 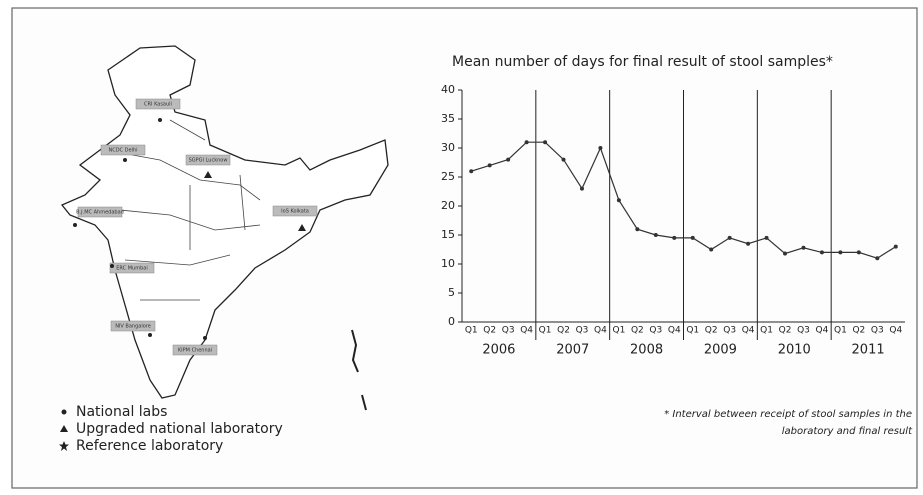 I want to click on y-tick-label: 35, so click(x=448, y=118).